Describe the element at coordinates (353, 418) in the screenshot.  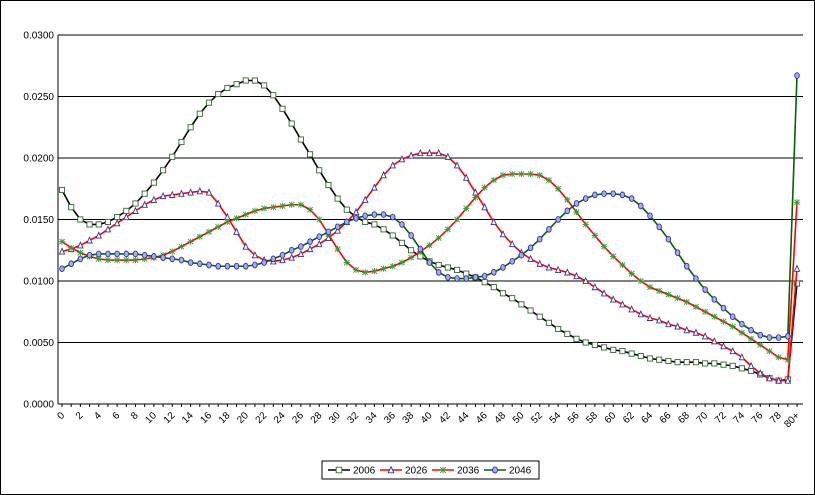
I see `x-tick-label: 32` at that location.